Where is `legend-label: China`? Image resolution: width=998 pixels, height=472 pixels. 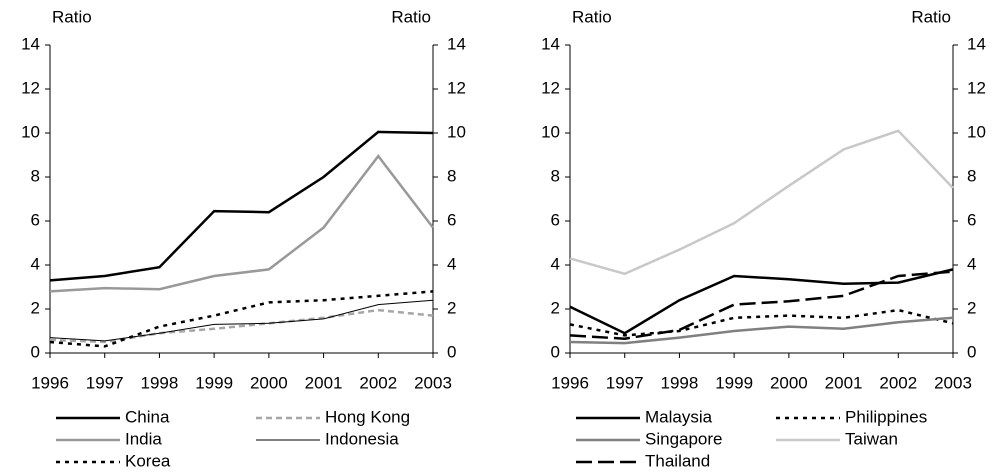 legend-label: China is located at coordinates (147, 416).